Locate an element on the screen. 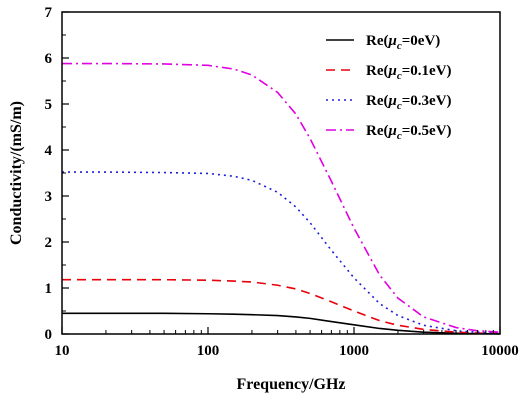 This screenshot has width=529, height=401. y-tick-label: 0 is located at coordinates (49, 335).